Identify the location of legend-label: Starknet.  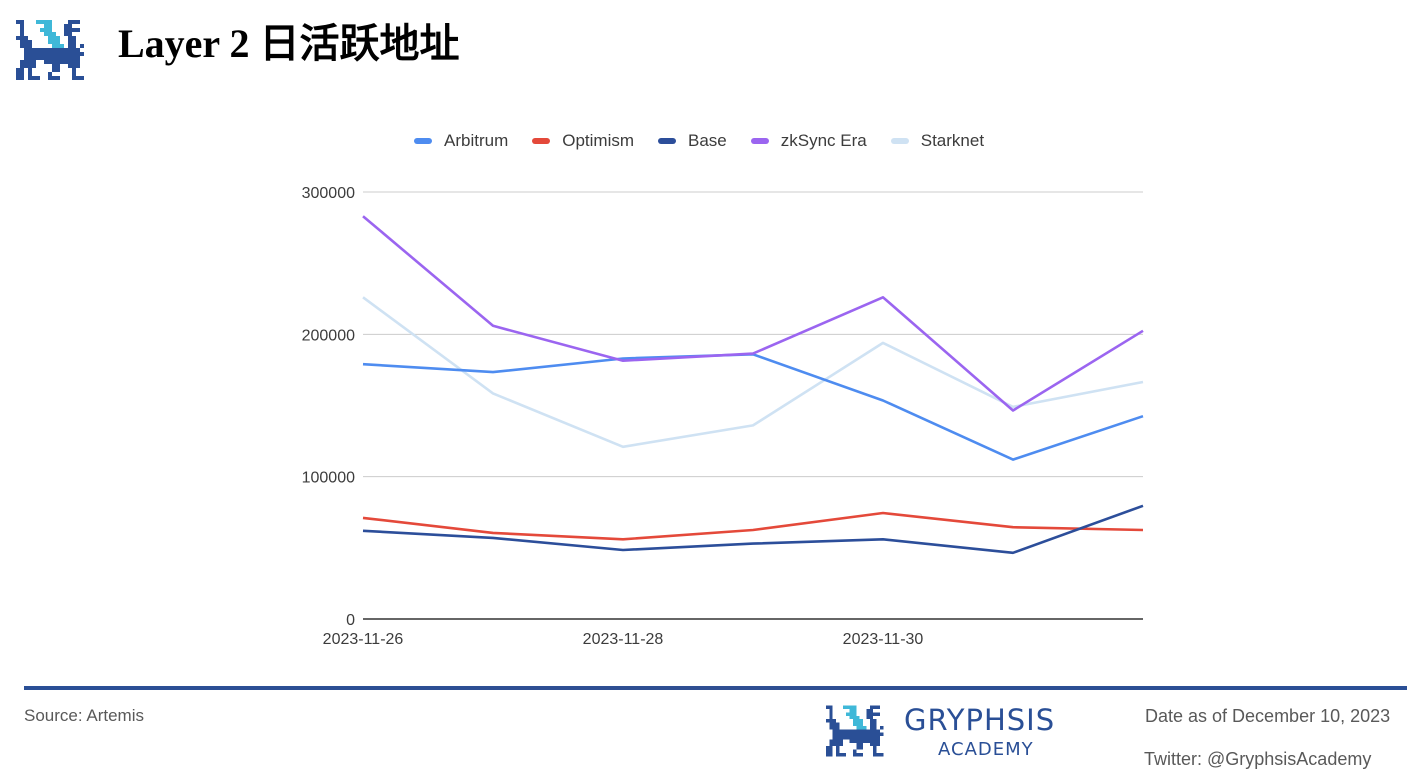
(952, 140).